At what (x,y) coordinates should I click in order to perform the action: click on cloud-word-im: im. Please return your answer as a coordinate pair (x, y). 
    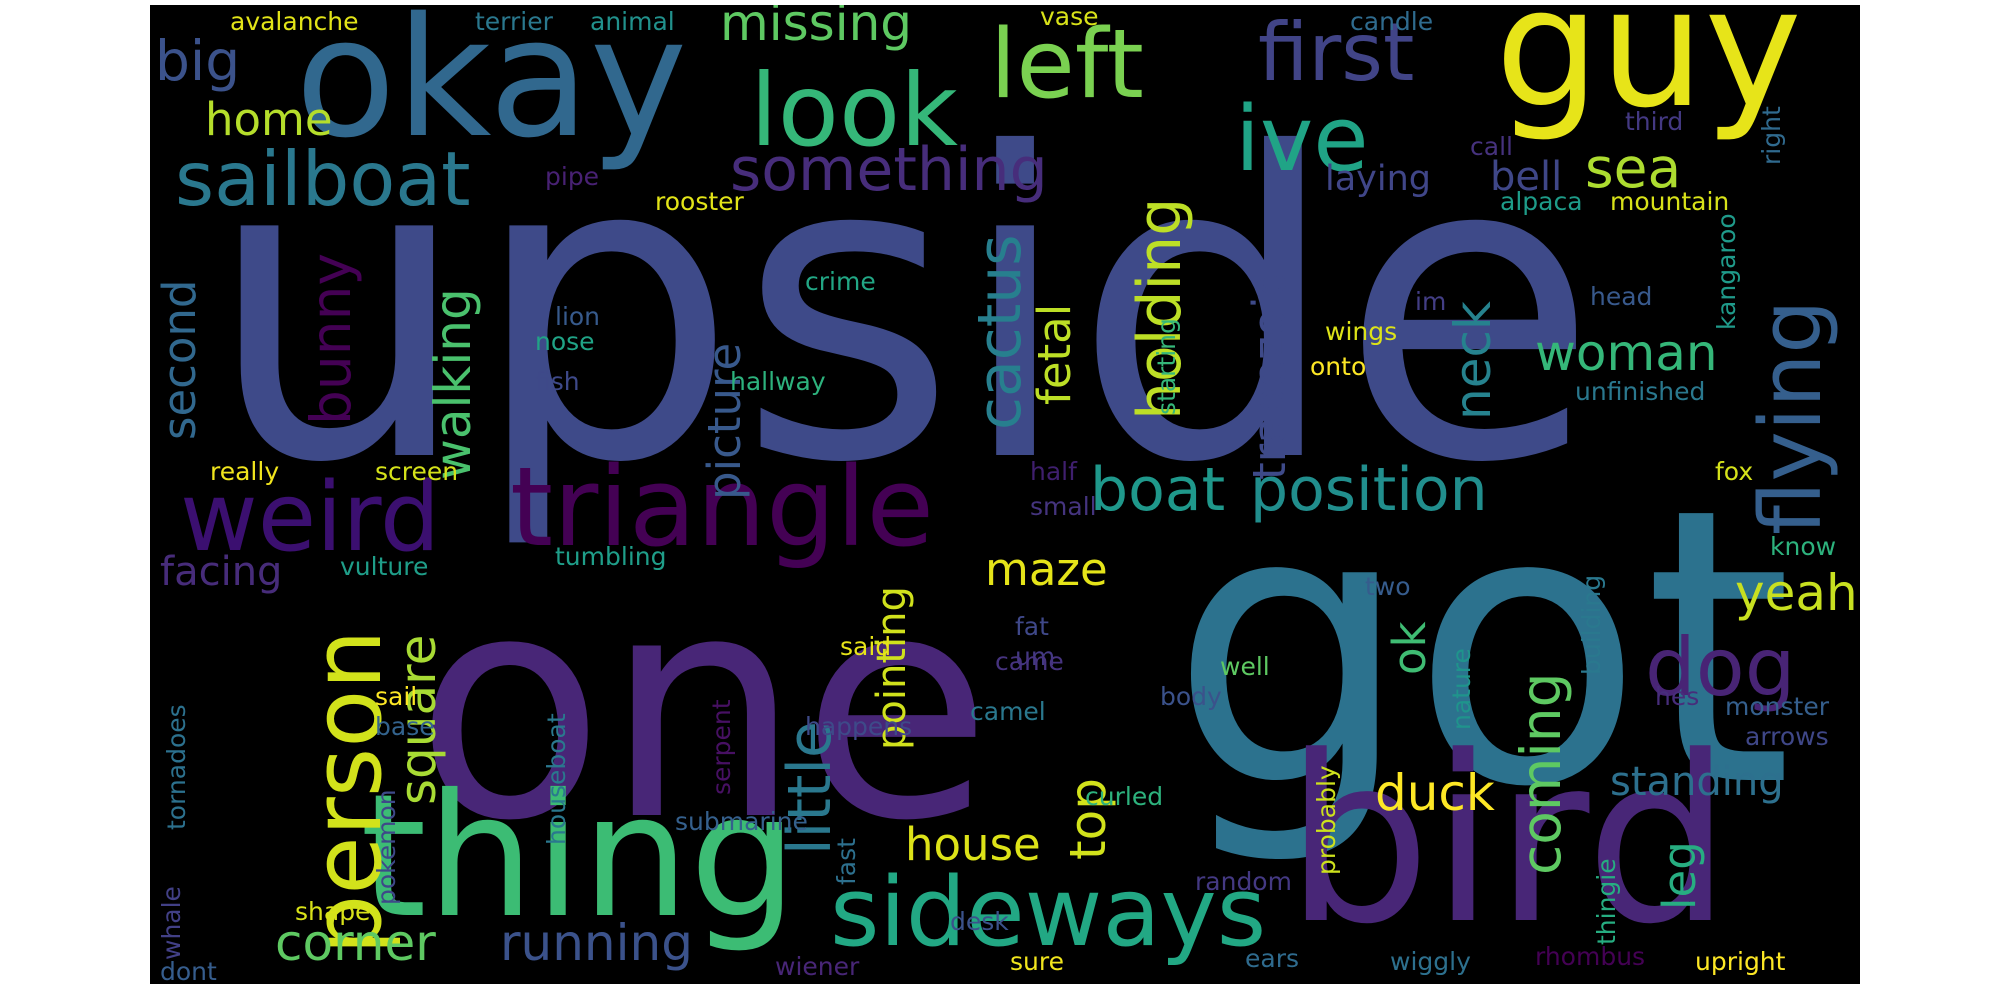
    Looking at the image, I should click on (1430, 301).